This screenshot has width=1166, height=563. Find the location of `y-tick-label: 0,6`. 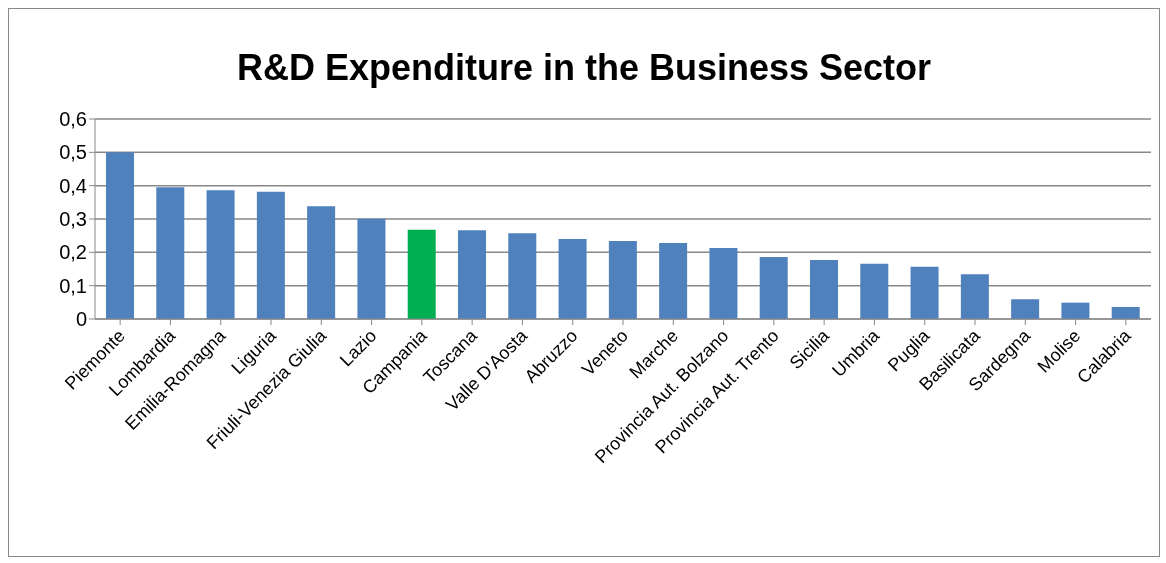

y-tick-label: 0,6 is located at coordinates (73, 119).